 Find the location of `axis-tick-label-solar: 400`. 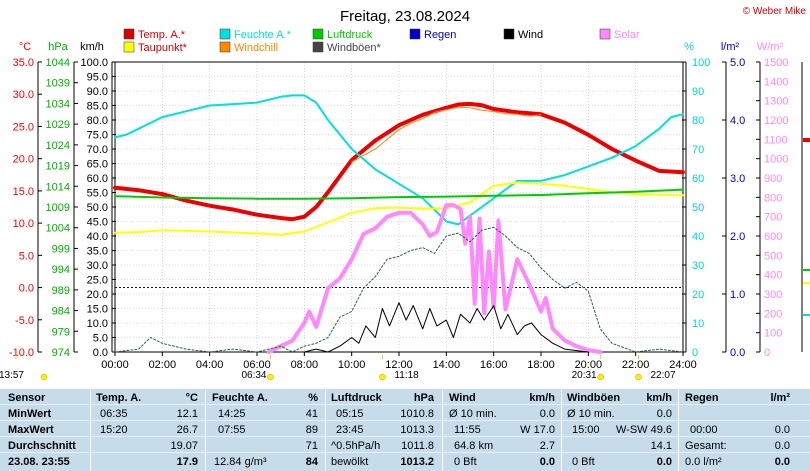

axis-tick-label-solar: 400 is located at coordinates (773, 276).